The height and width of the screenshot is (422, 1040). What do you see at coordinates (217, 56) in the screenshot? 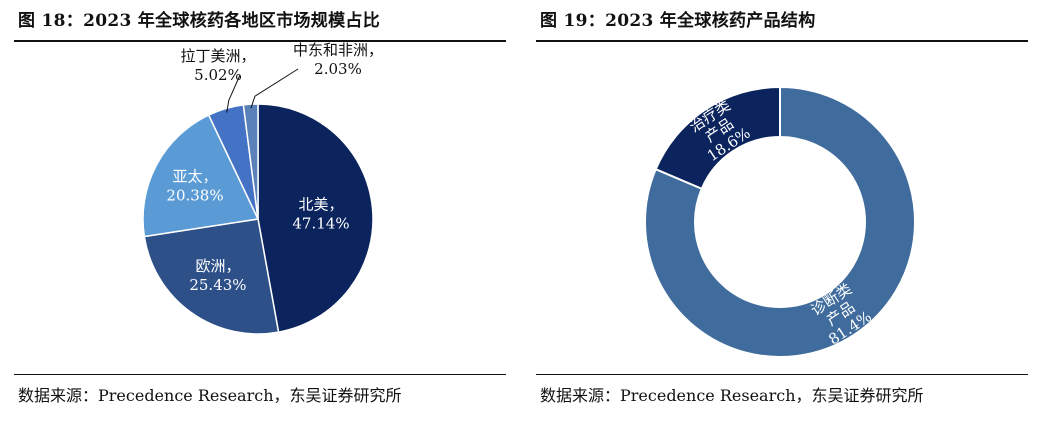
I see `pie-label-name-4: 拉丁美洲，` at bounding box center [217, 56].